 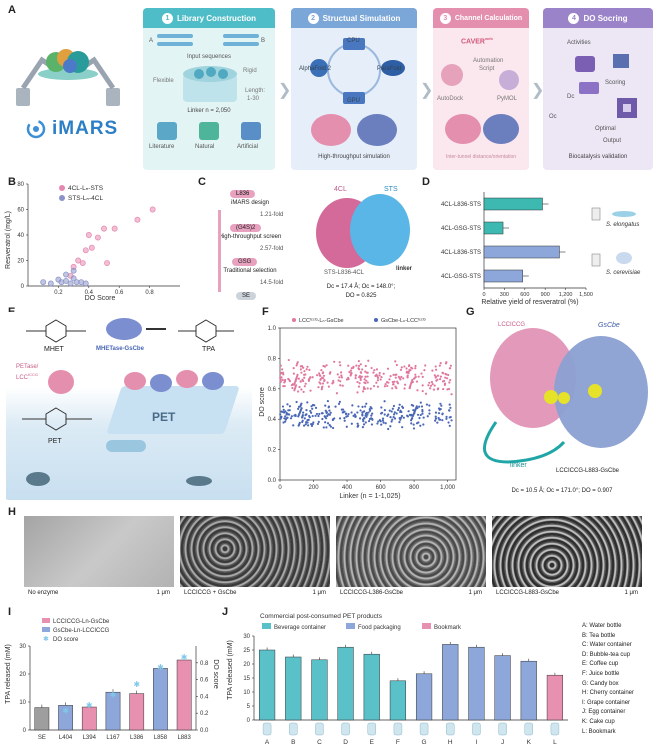 I want to click on chart-j-ylabel: TPA released (mM), so click(x=230, y=670).